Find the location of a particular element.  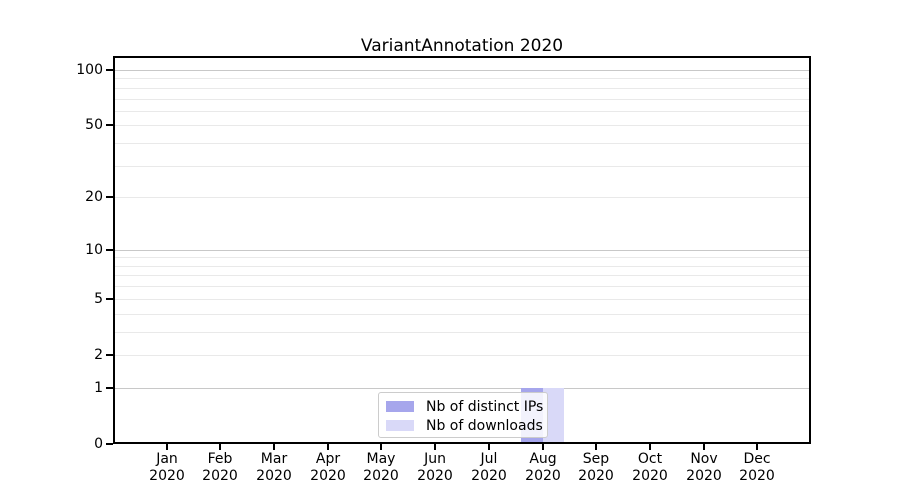

x-tick-month: Nov is located at coordinates (704, 459).